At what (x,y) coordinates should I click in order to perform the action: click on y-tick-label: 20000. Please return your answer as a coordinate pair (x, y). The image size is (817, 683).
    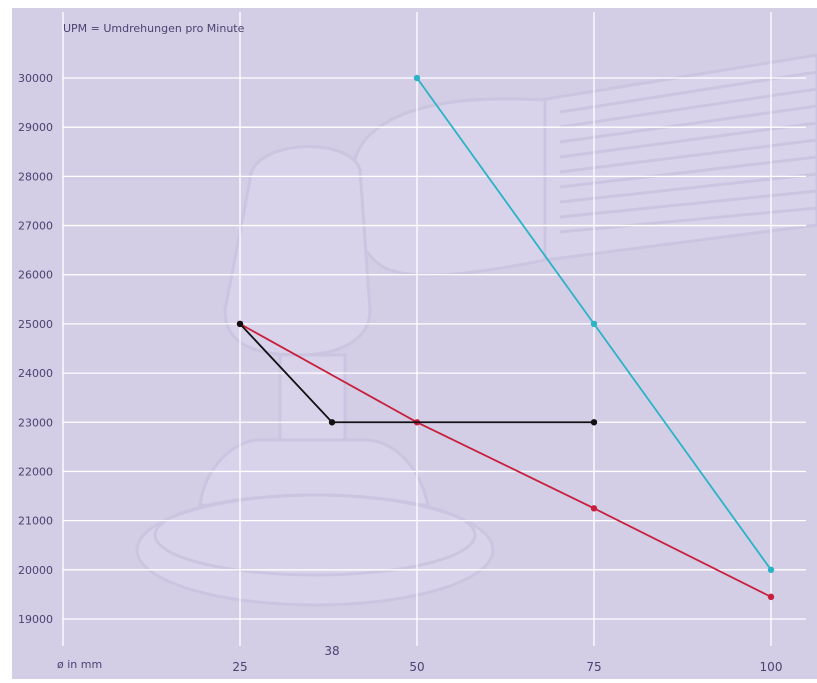
    Looking at the image, I should click on (35, 570).